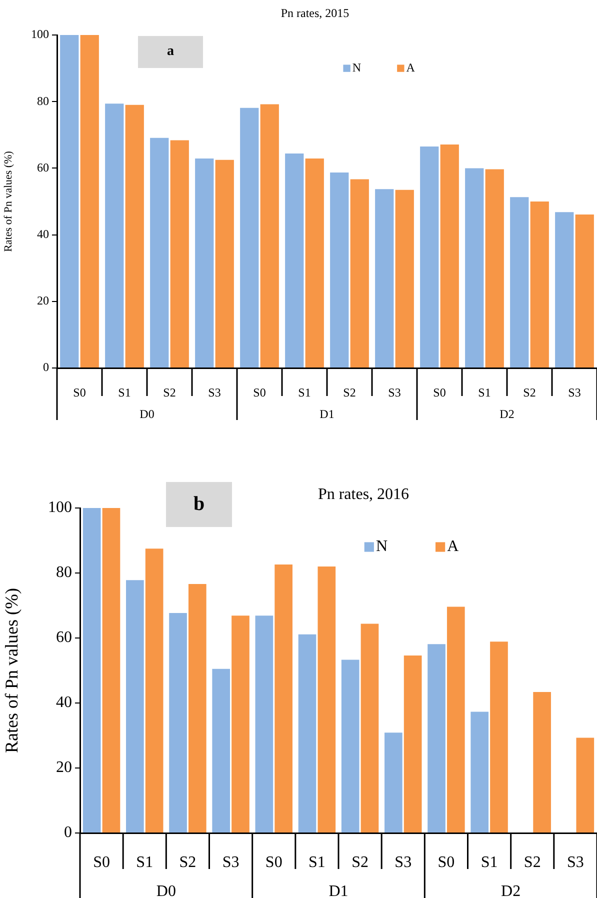 The width and height of the screenshot is (597, 898). What do you see at coordinates (199, 504) in the screenshot?
I see `panel-label-box: b` at bounding box center [199, 504].